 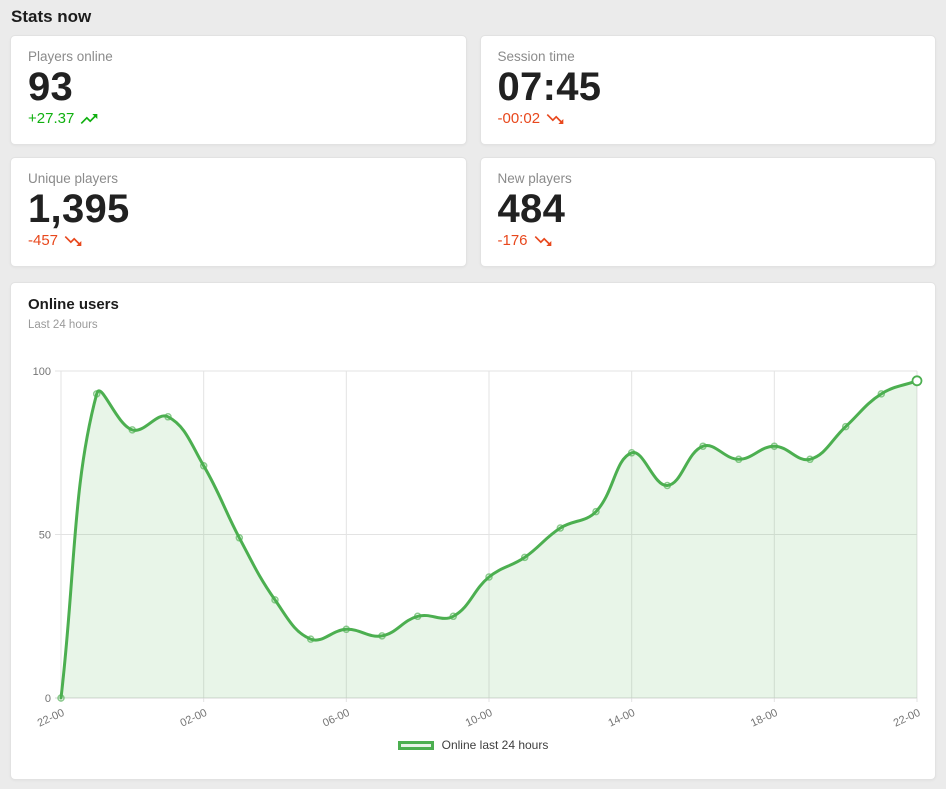 I want to click on y-tick-label: 50, so click(x=45, y=536).